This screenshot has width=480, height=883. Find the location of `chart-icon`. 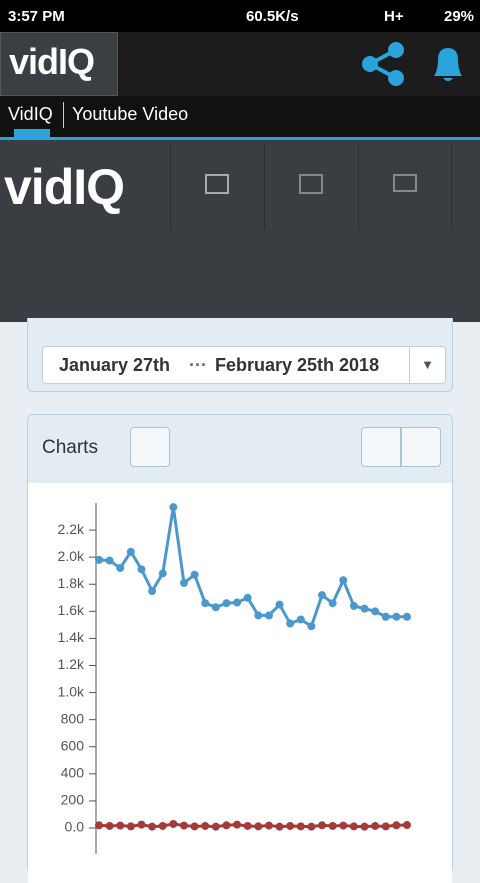

chart-icon is located at coordinates (217, 184).